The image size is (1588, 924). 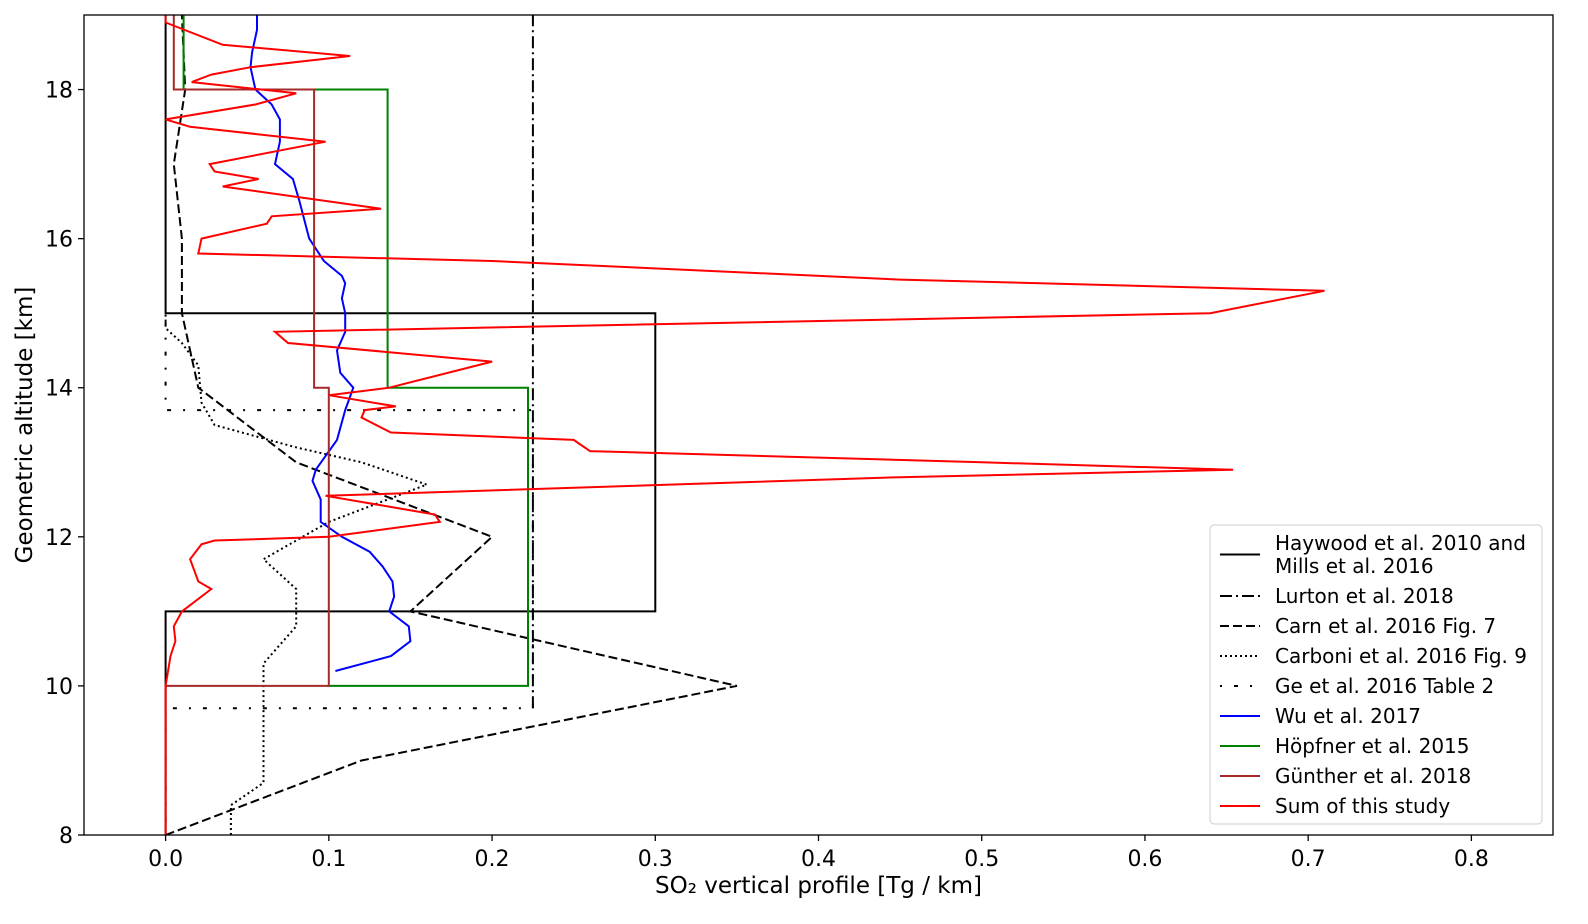 I want to click on y-tick-label: 18, so click(x=59, y=91).